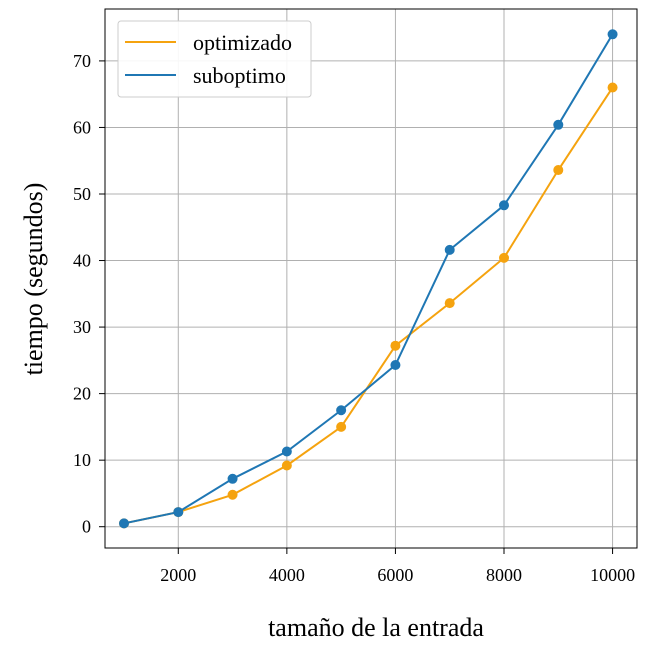 The height and width of the screenshot is (651, 660). What do you see at coordinates (82, 261) in the screenshot?
I see `y-tick-label: 40` at bounding box center [82, 261].